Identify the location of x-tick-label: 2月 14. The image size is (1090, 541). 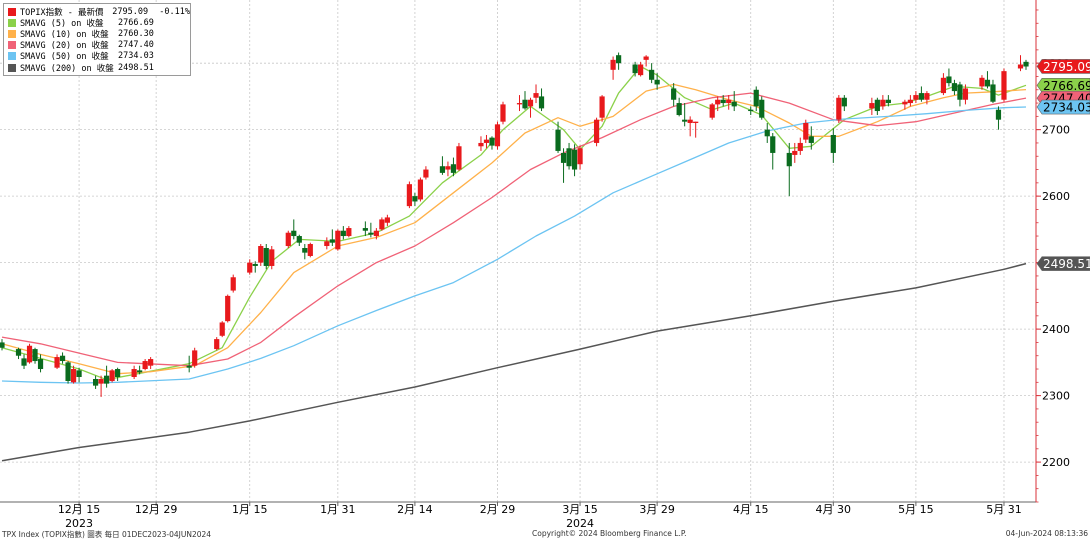
(415, 509).